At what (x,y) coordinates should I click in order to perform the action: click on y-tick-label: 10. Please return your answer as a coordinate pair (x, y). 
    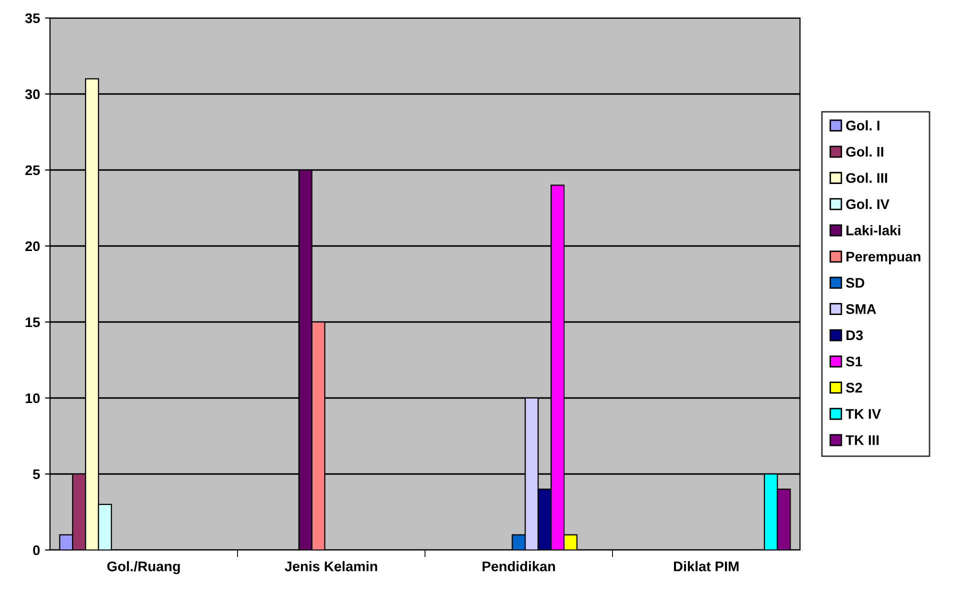
    Looking at the image, I should click on (33, 398).